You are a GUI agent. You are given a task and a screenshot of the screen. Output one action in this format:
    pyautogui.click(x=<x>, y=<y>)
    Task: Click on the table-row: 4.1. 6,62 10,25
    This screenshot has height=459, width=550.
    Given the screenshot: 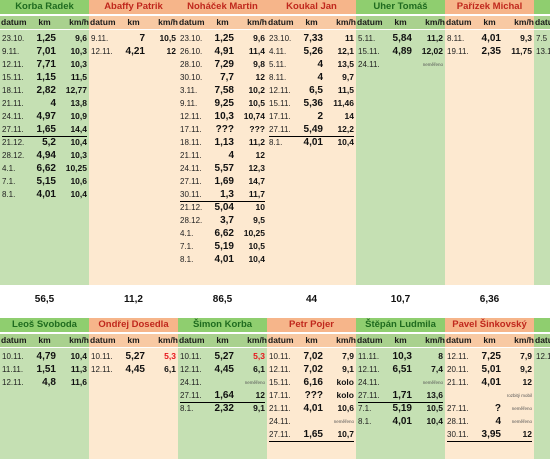 What is the action you would take?
    pyautogui.click(x=275, y=168)
    